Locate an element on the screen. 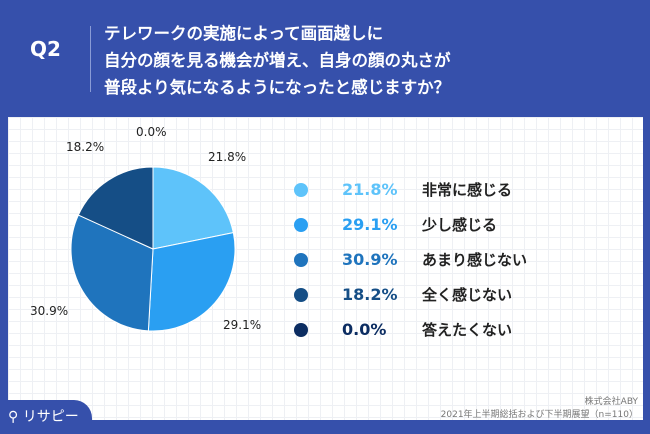 This screenshot has height=434, width=650. legend-label: 全く感じない is located at coordinates (467, 295).